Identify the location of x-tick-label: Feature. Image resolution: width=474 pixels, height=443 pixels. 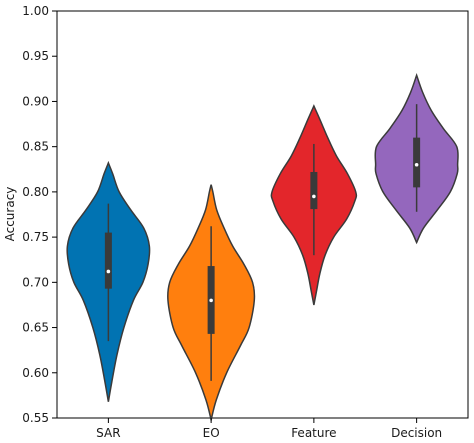
(313, 433).